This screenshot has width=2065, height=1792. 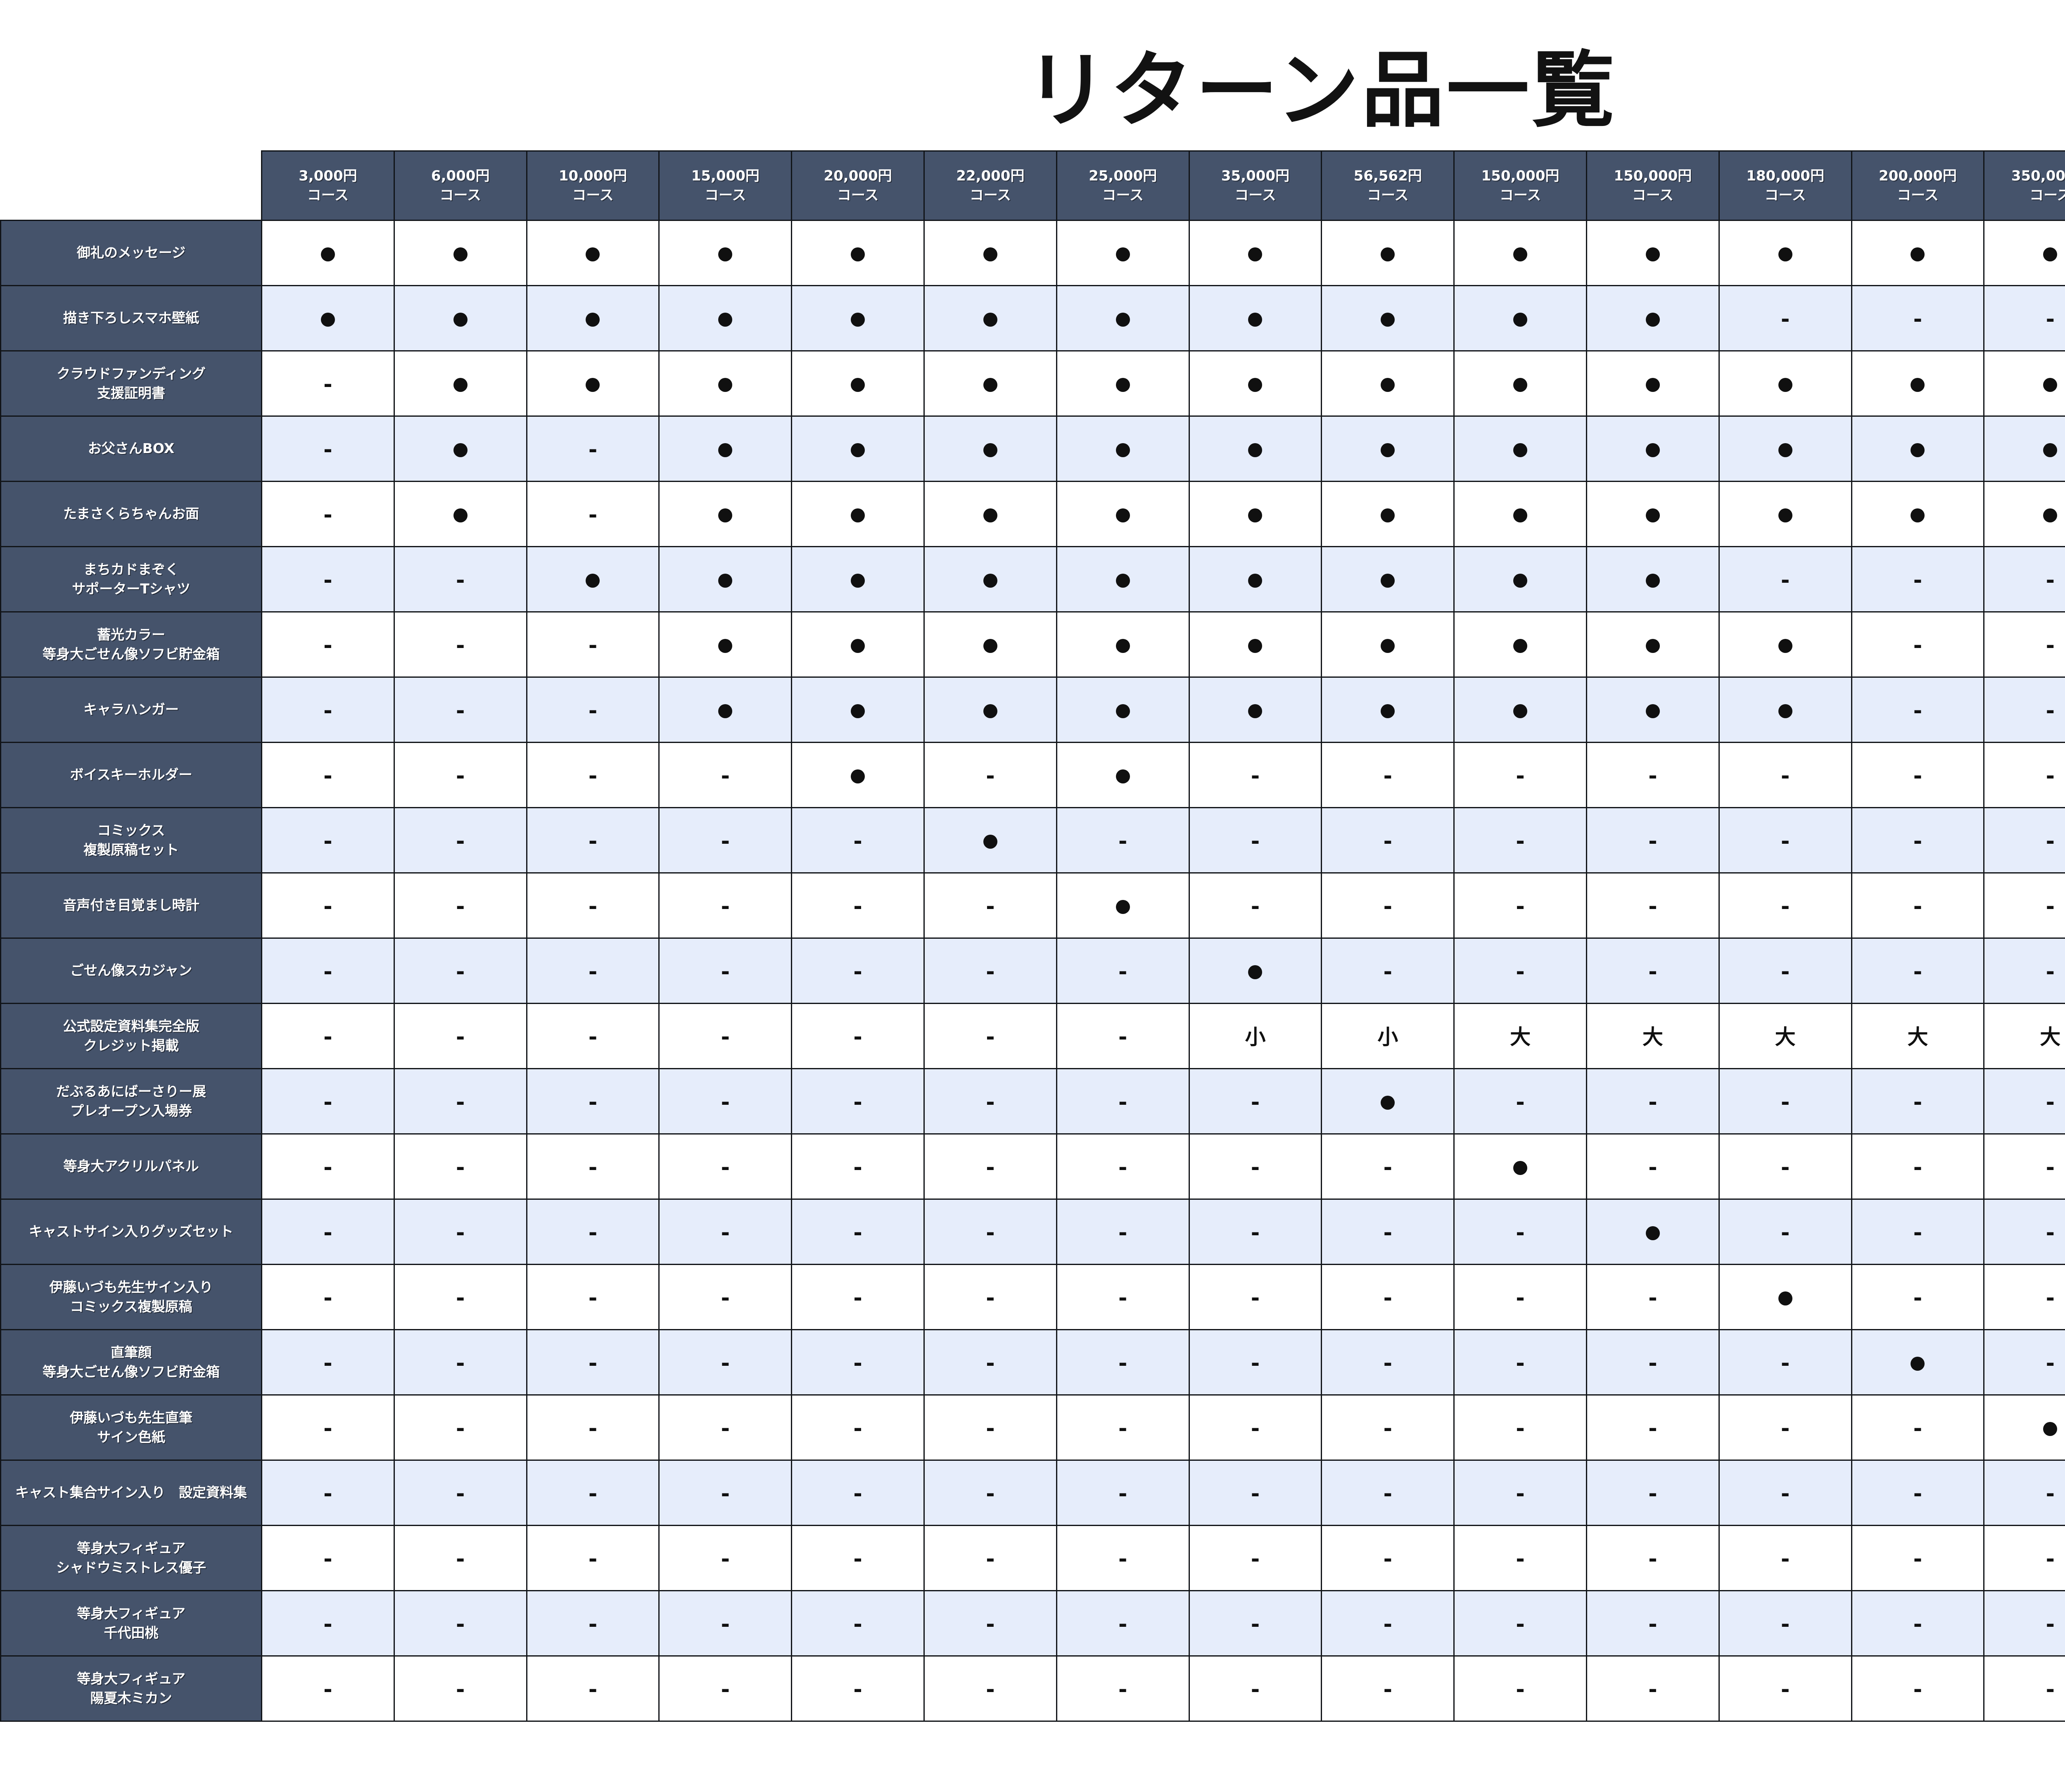 What do you see at coordinates (593, 185) in the screenshot?
I see `column-header-3: 10,000円 コース` at bounding box center [593, 185].